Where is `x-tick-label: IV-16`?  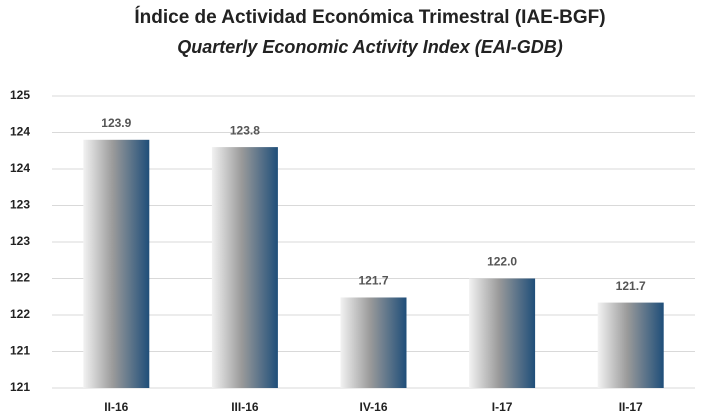
x-tick-label: IV-16 is located at coordinates (373, 407).